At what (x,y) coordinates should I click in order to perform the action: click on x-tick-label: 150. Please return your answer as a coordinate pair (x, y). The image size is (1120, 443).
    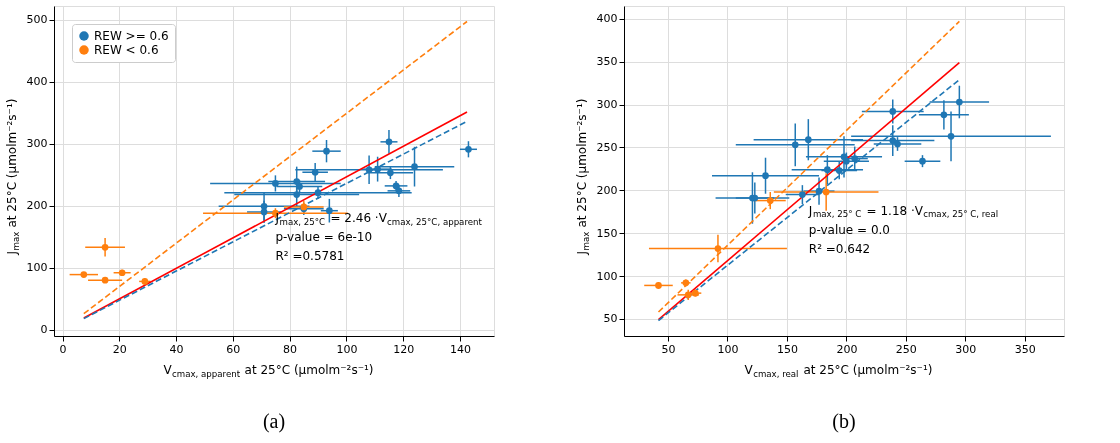
    Looking at the image, I should click on (787, 349).